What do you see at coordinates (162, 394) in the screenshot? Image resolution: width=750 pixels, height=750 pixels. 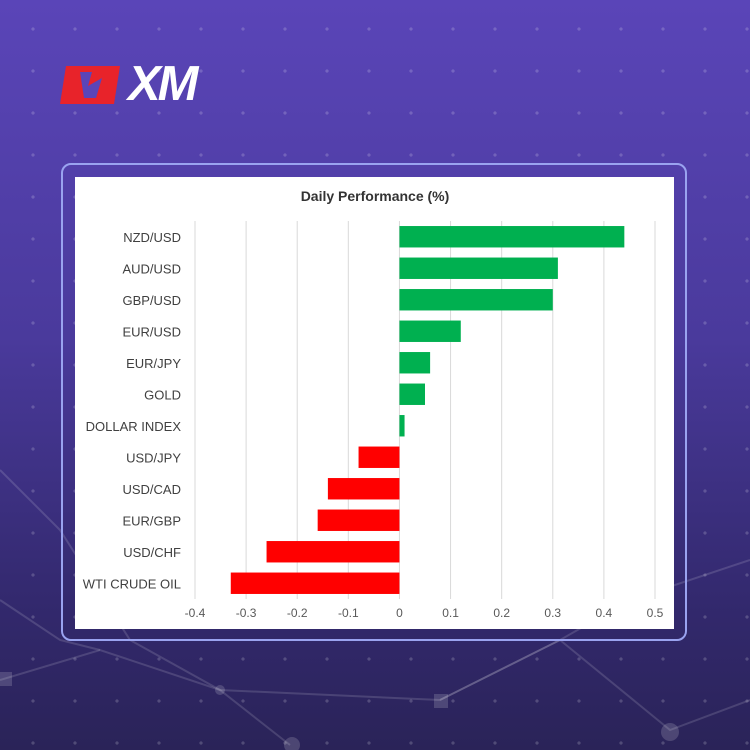 I see `category-label: GOLD` at bounding box center [162, 394].